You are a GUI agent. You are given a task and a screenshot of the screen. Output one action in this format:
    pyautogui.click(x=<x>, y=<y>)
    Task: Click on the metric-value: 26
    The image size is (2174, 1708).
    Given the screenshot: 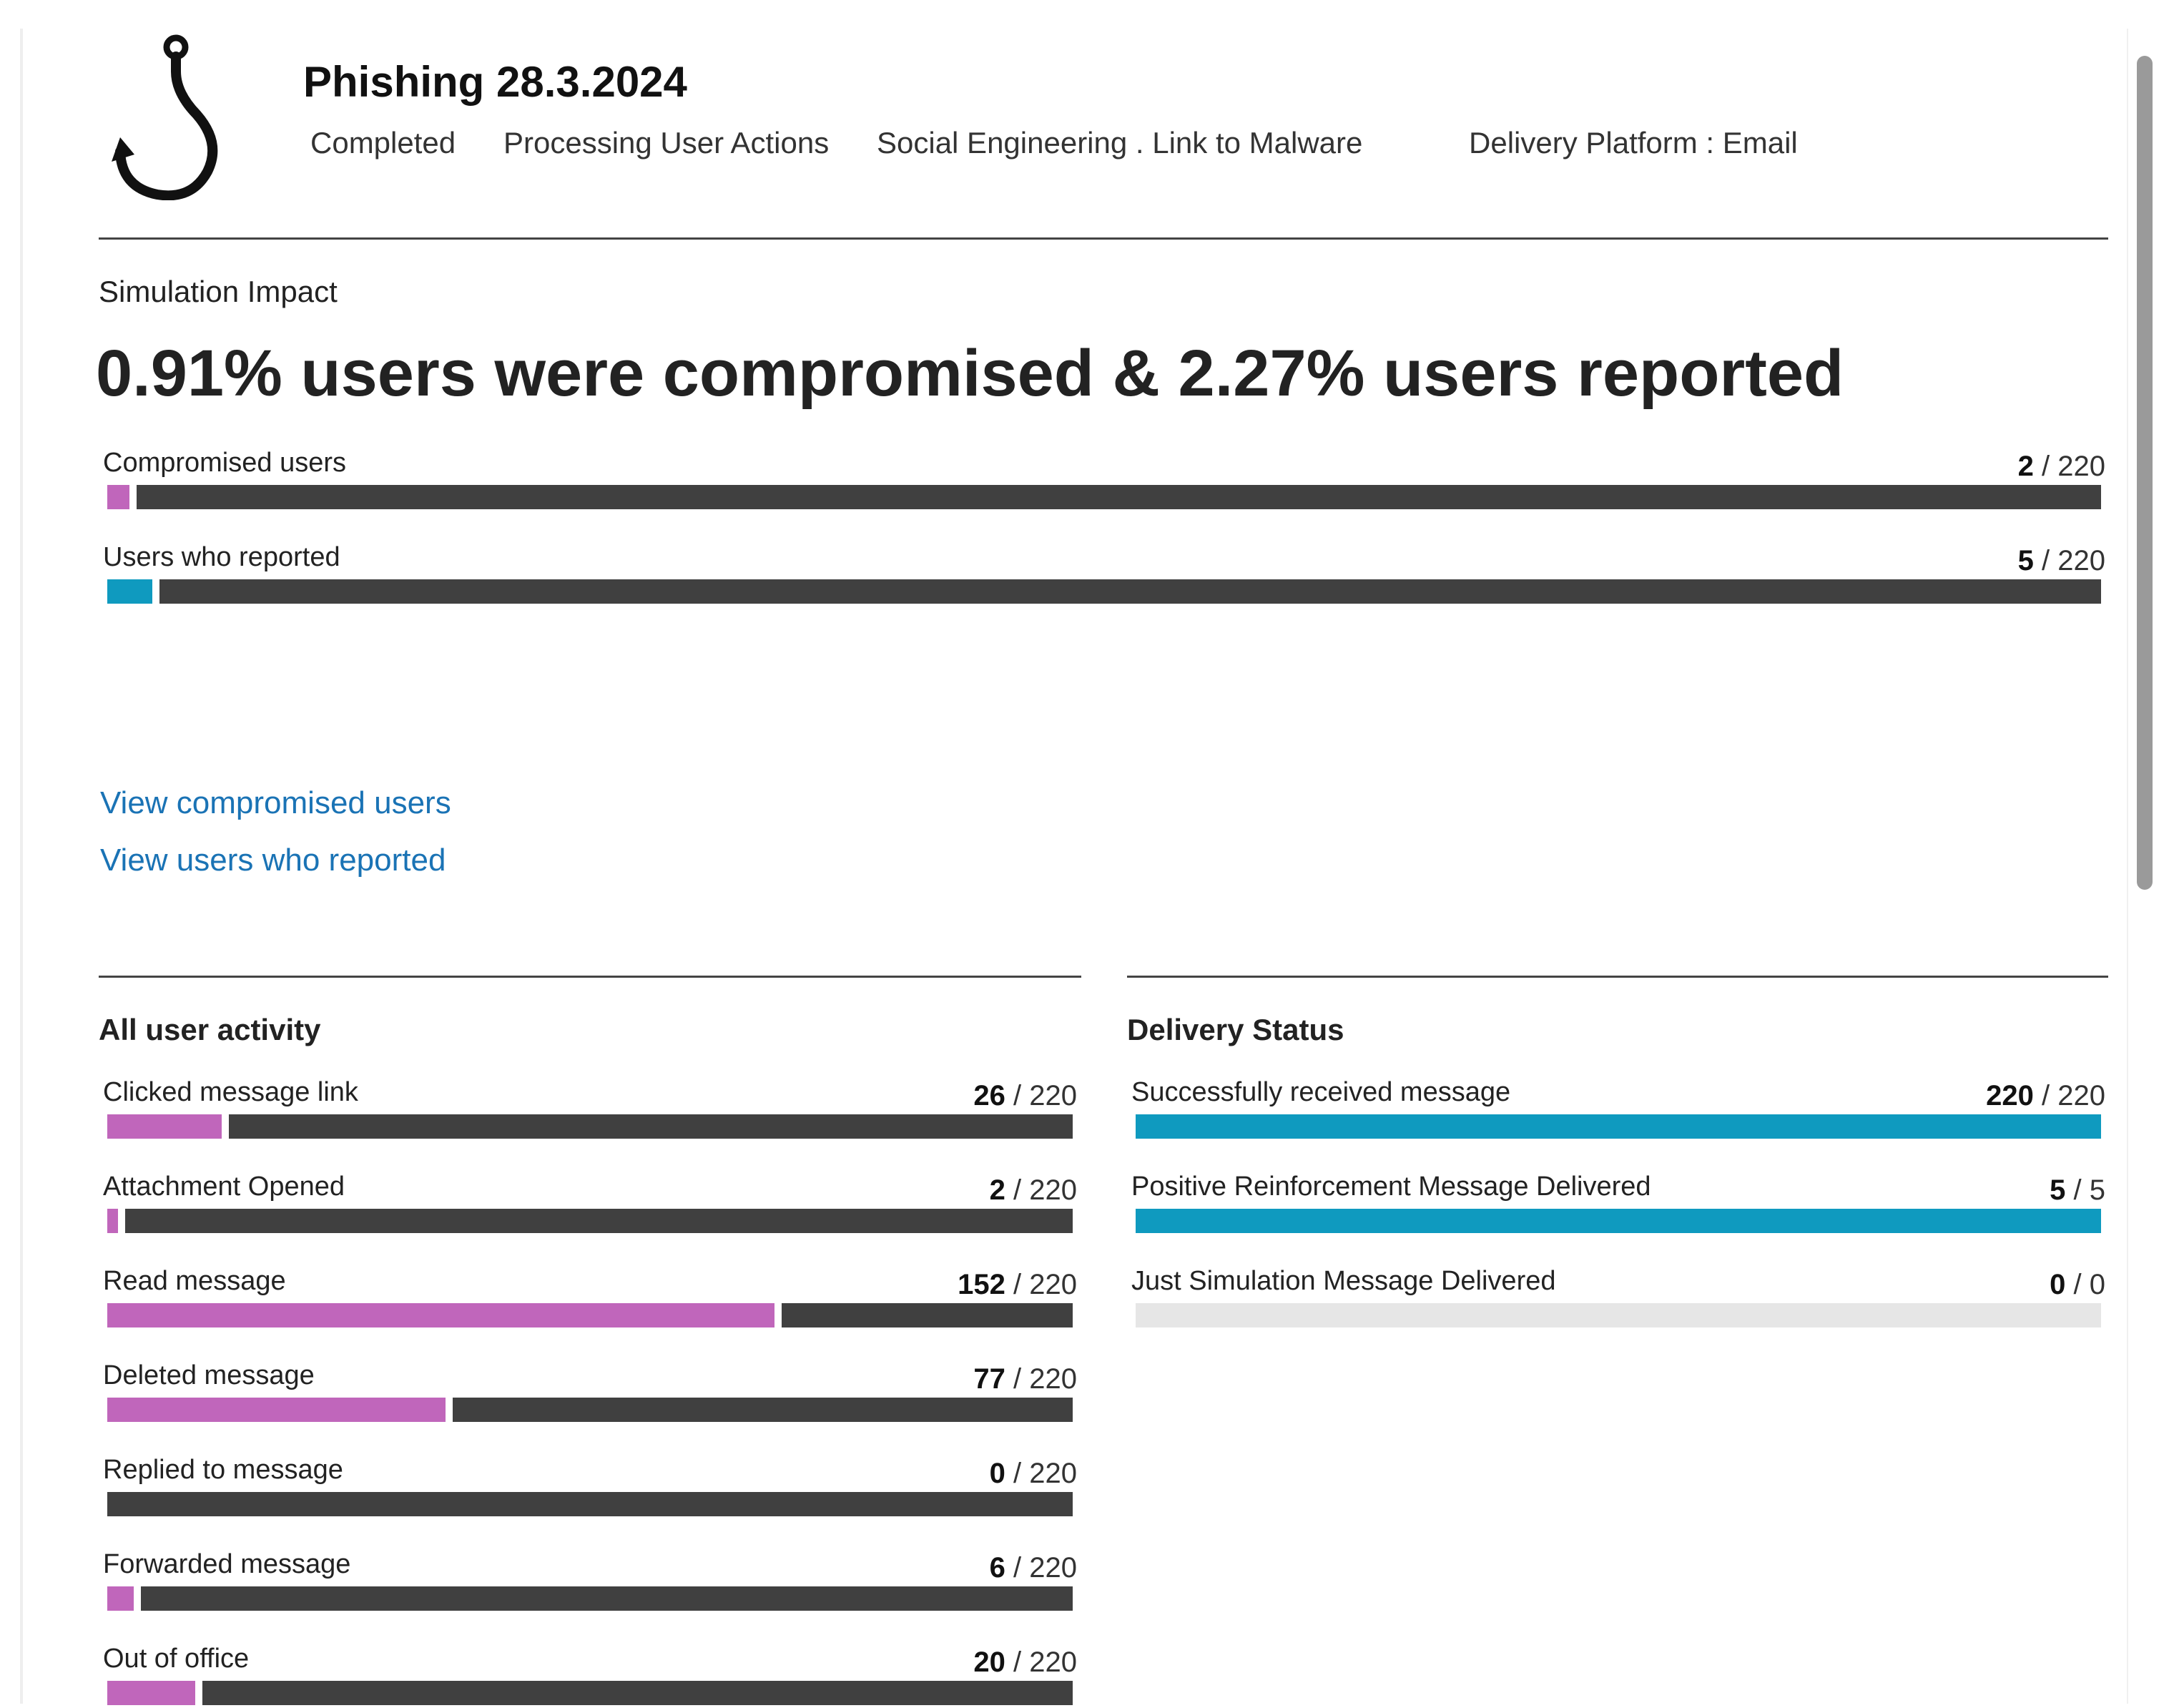 What is the action you would take?
    pyautogui.click(x=989, y=1095)
    